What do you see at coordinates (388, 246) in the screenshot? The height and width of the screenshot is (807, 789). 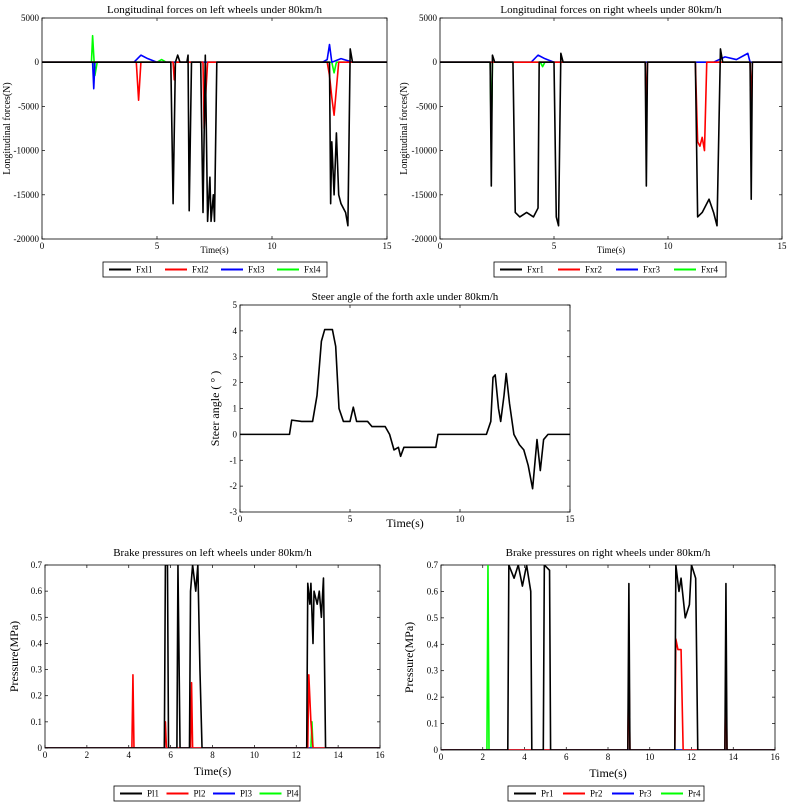 I see `x-tick-label: 15` at bounding box center [388, 246].